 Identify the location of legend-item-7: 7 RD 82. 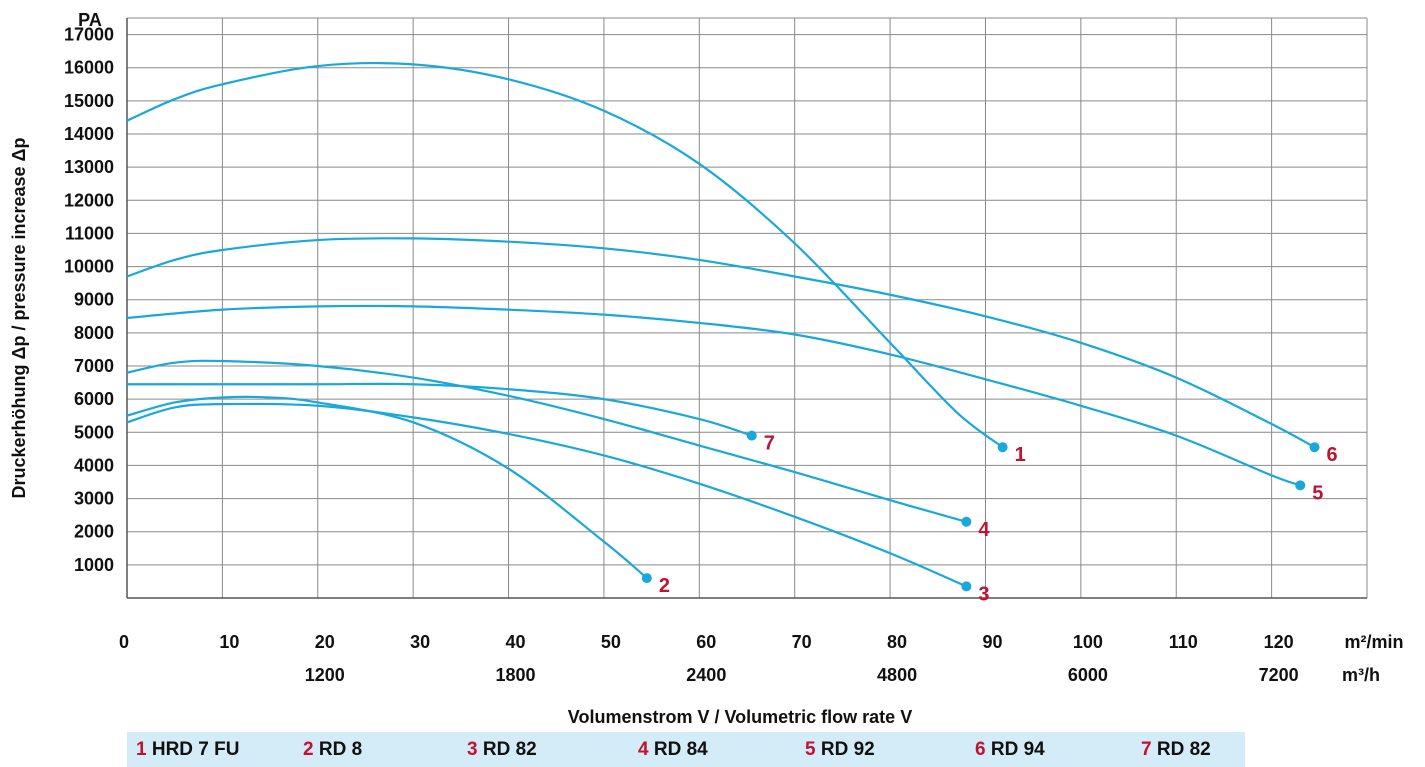
(1176, 750).